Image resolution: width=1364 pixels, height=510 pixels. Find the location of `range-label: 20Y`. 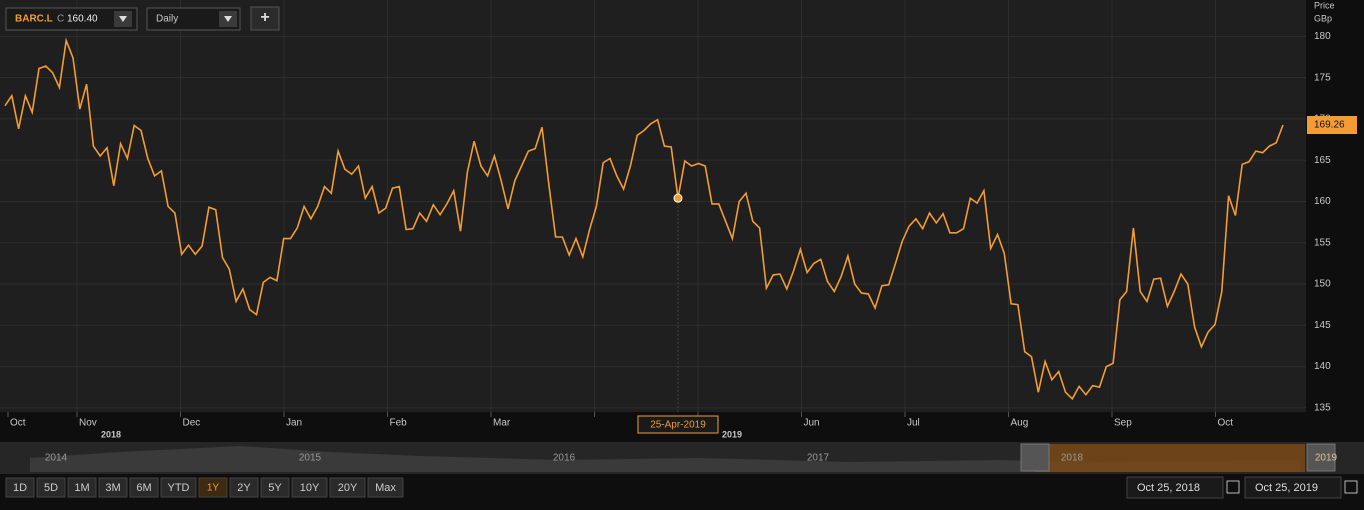

range-label: 20Y is located at coordinates (348, 488).